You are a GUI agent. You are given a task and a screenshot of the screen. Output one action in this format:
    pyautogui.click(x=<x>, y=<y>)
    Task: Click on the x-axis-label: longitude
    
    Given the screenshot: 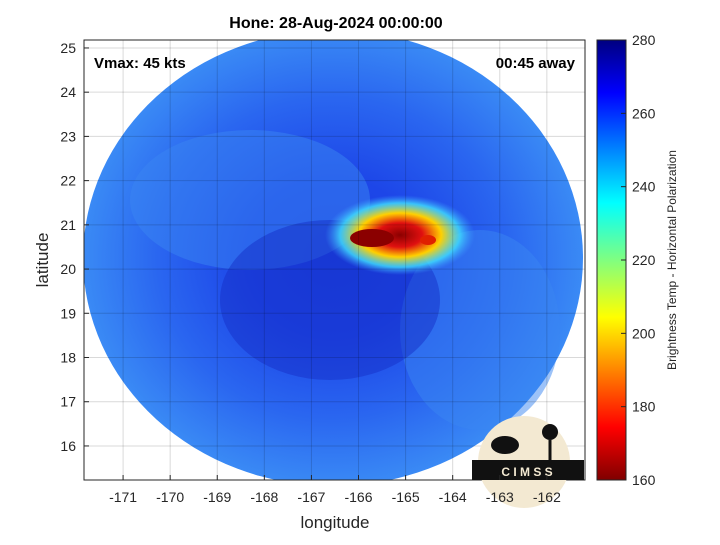 What is the action you would take?
    pyautogui.click(x=334, y=522)
    